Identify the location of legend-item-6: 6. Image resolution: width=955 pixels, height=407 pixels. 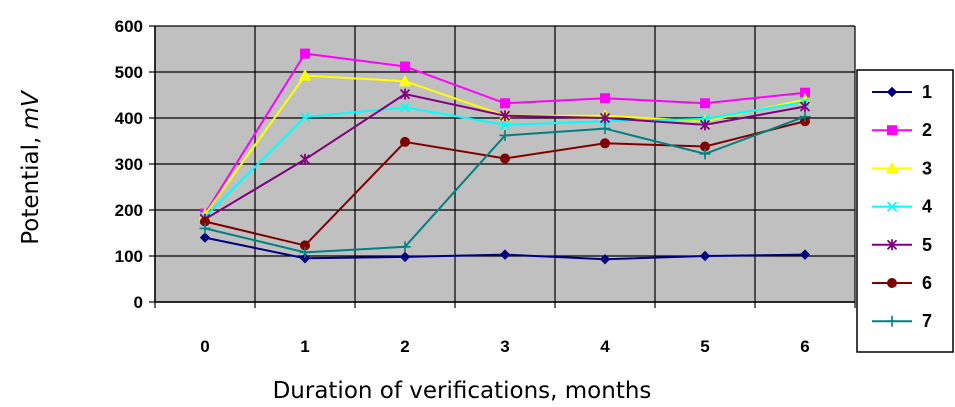
(902, 283).